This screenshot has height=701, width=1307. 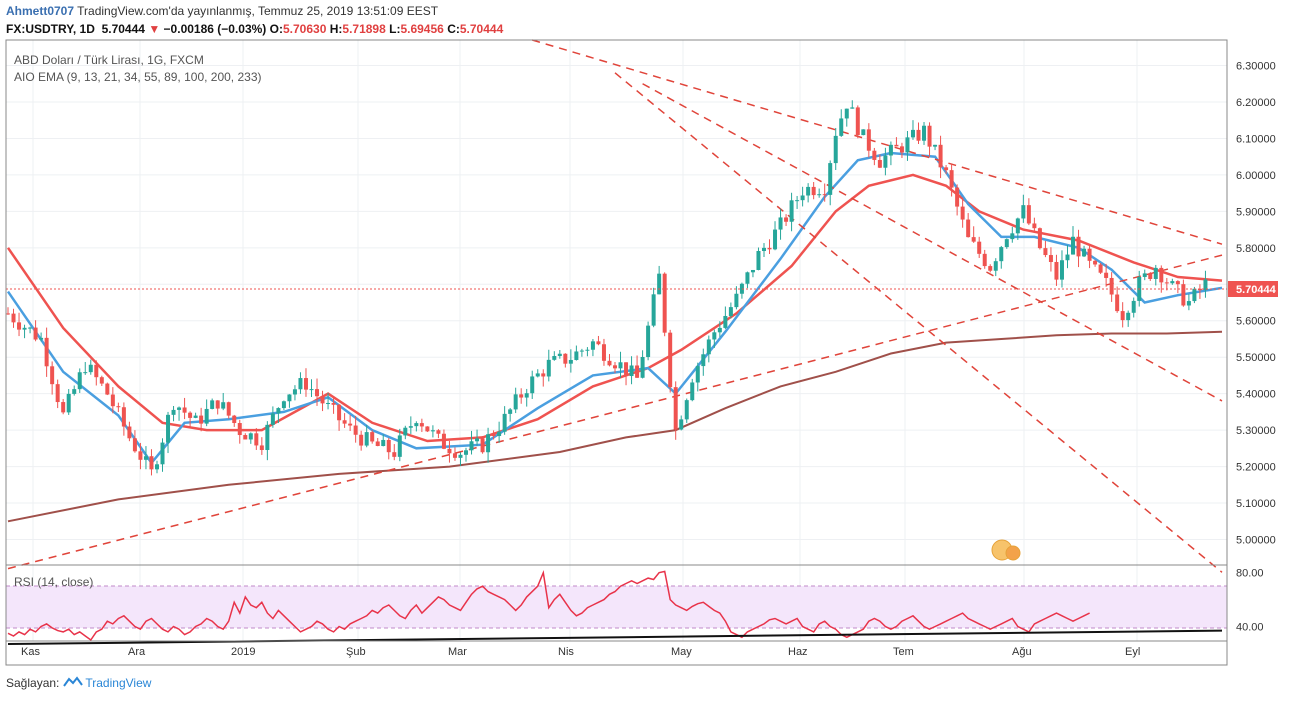 I want to click on time-tick-label: Nis, so click(x=566, y=652).